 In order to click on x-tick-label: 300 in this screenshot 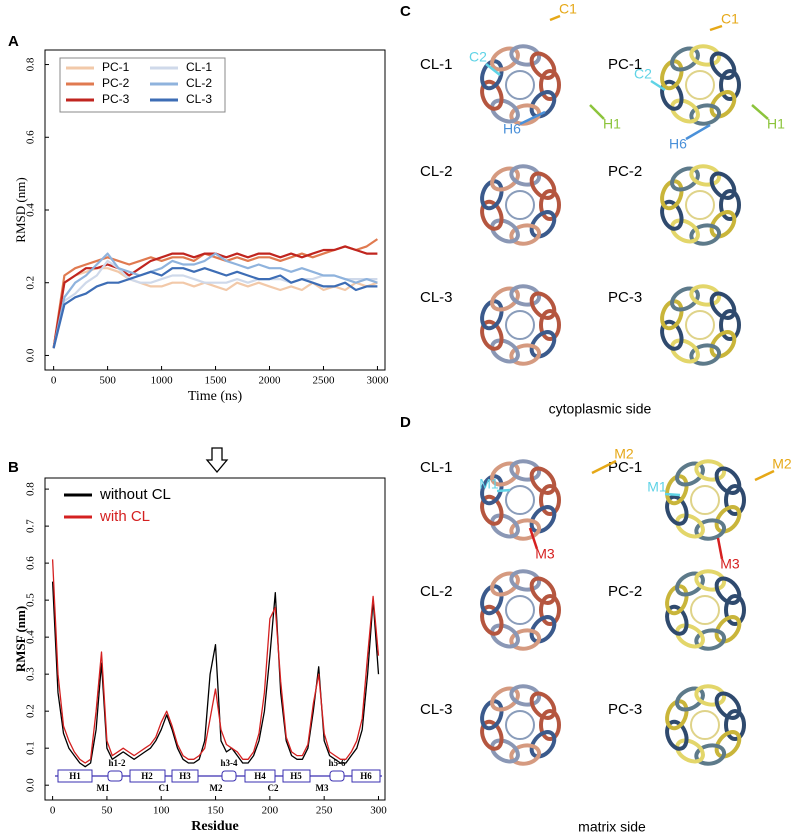, I will do `click(378, 811)`.